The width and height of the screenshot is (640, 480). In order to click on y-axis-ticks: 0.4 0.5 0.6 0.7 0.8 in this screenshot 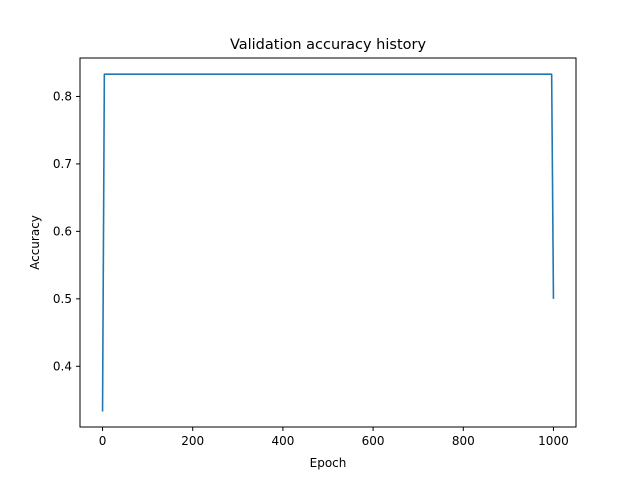, I will do `click(66, 231)`.